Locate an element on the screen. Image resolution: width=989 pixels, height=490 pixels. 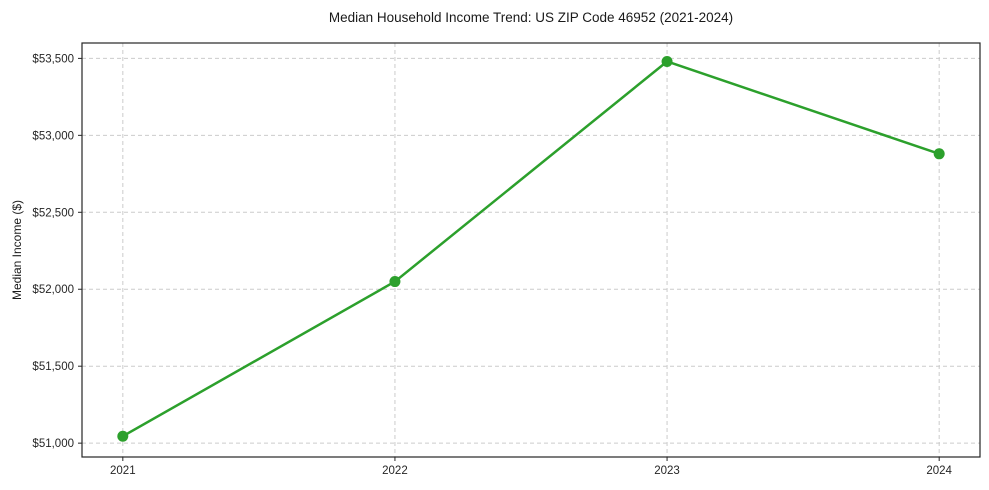
y-tick-label: $52,500 is located at coordinates (53, 213).